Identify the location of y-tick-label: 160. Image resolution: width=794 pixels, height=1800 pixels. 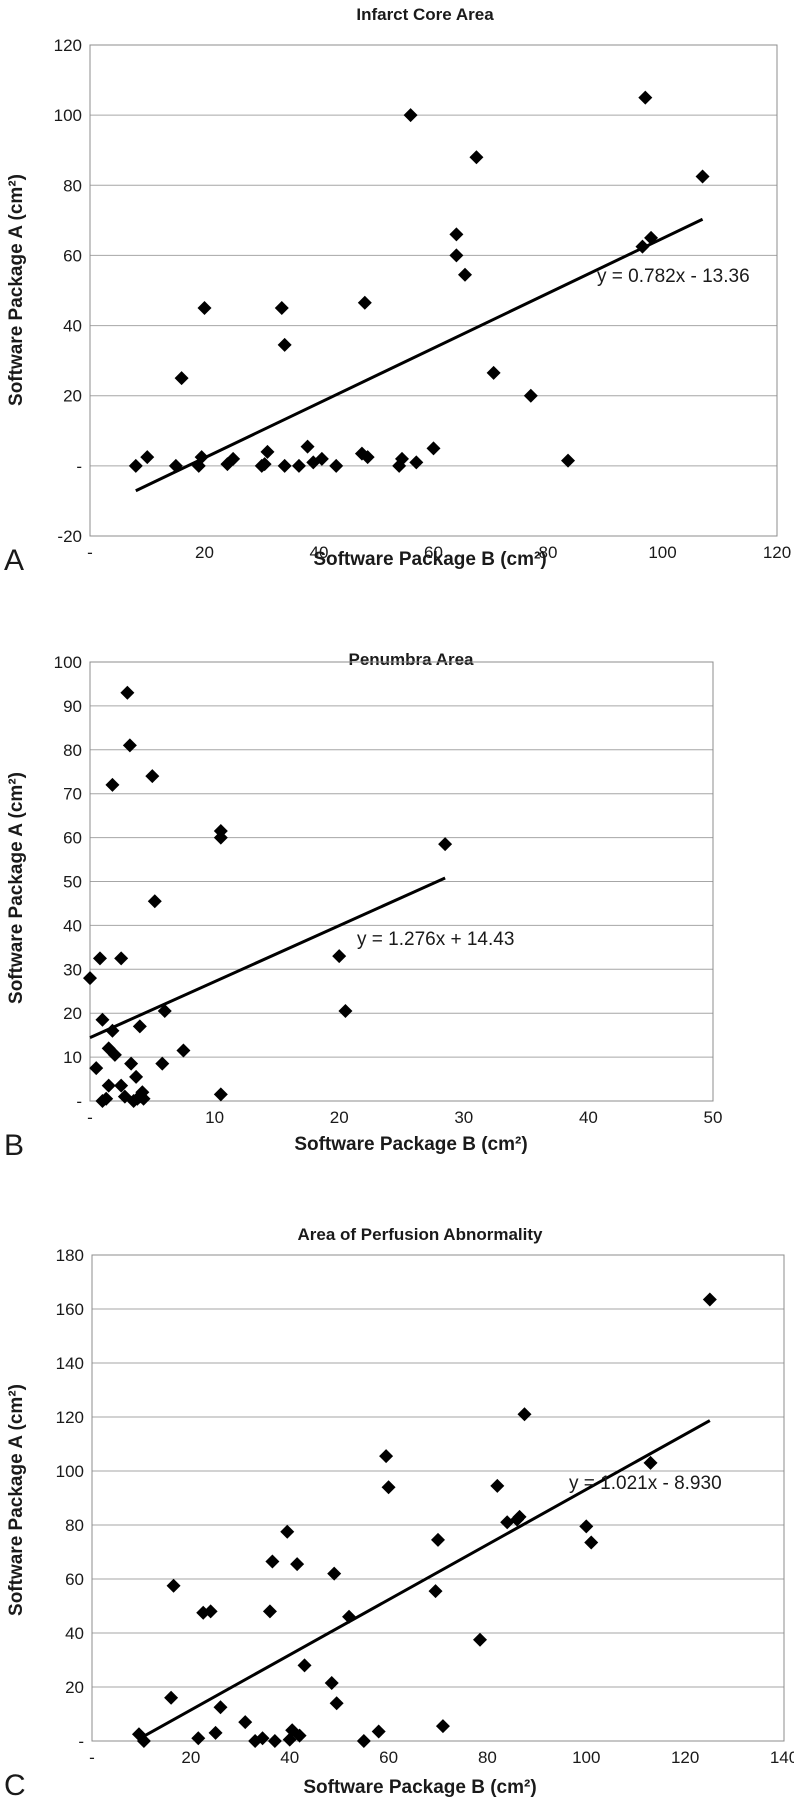
(70, 1309).